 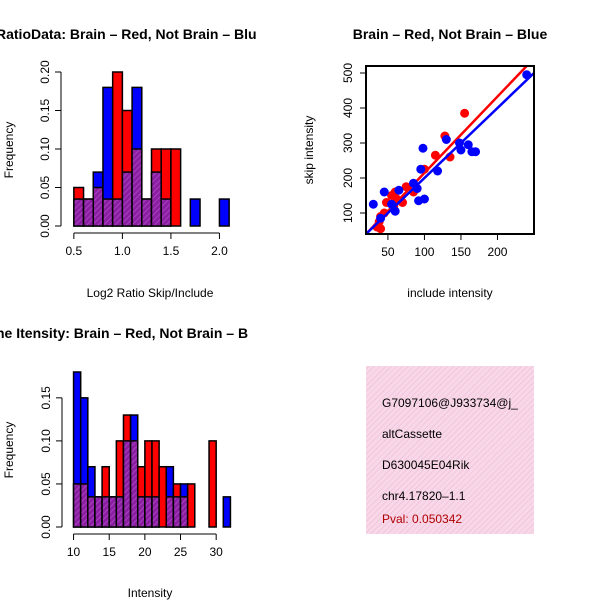 What do you see at coordinates (9, 150) in the screenshot?
I see `ratio-histogram-ylabel: Frequency` at bounding box center [9, 150].